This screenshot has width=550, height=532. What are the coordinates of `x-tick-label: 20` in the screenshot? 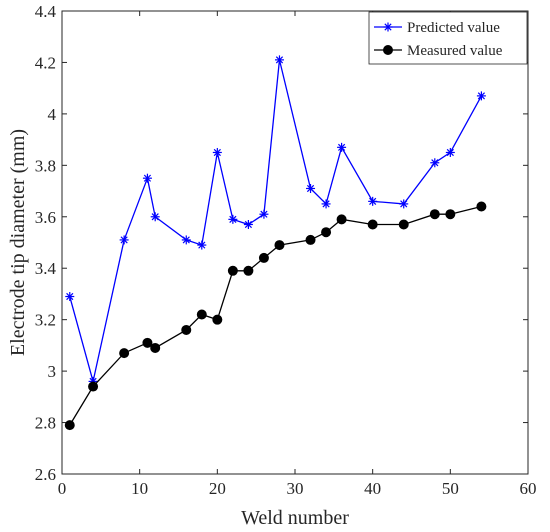 It's located at (217, 488).